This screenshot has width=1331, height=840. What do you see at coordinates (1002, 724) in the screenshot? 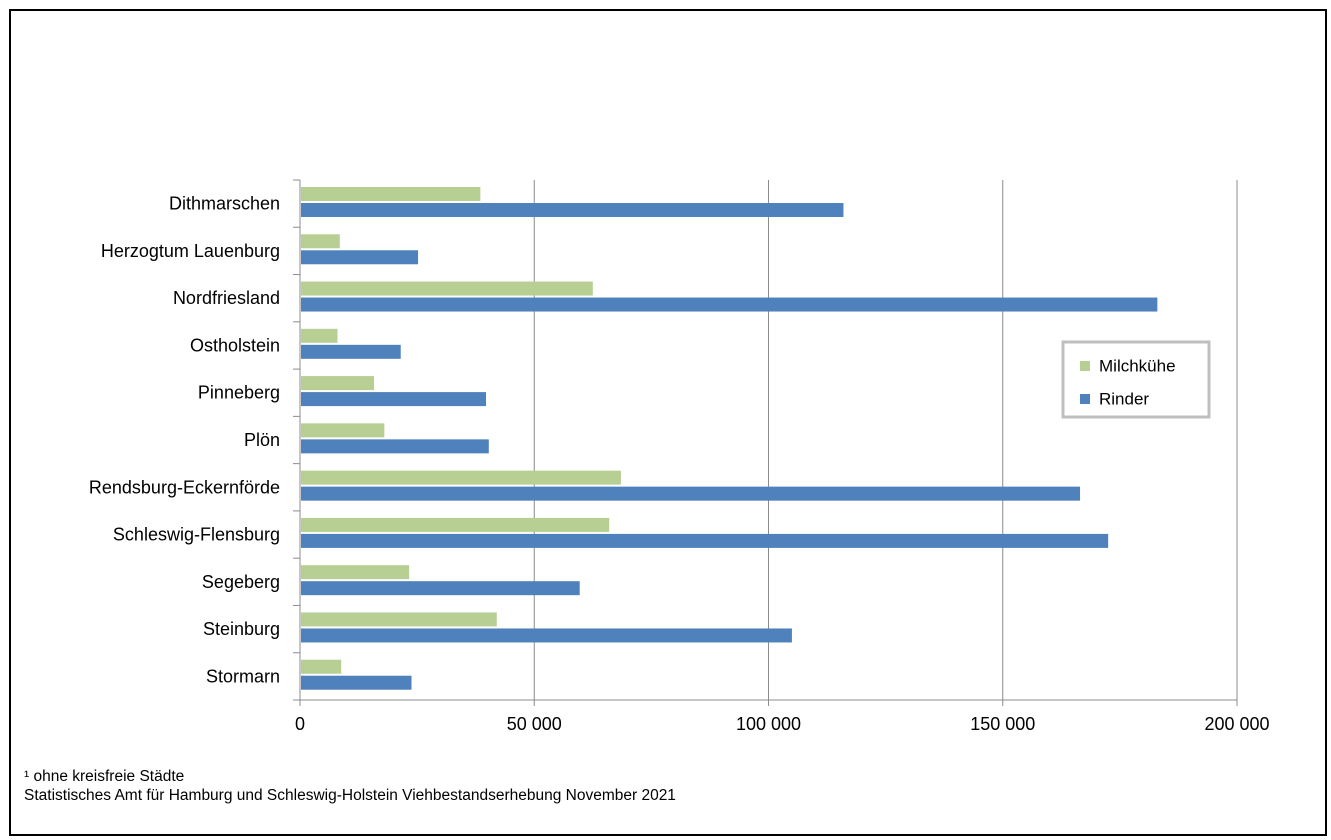
I see `x-tick-label-3: 150 000` at bounding box center [1002, 724].